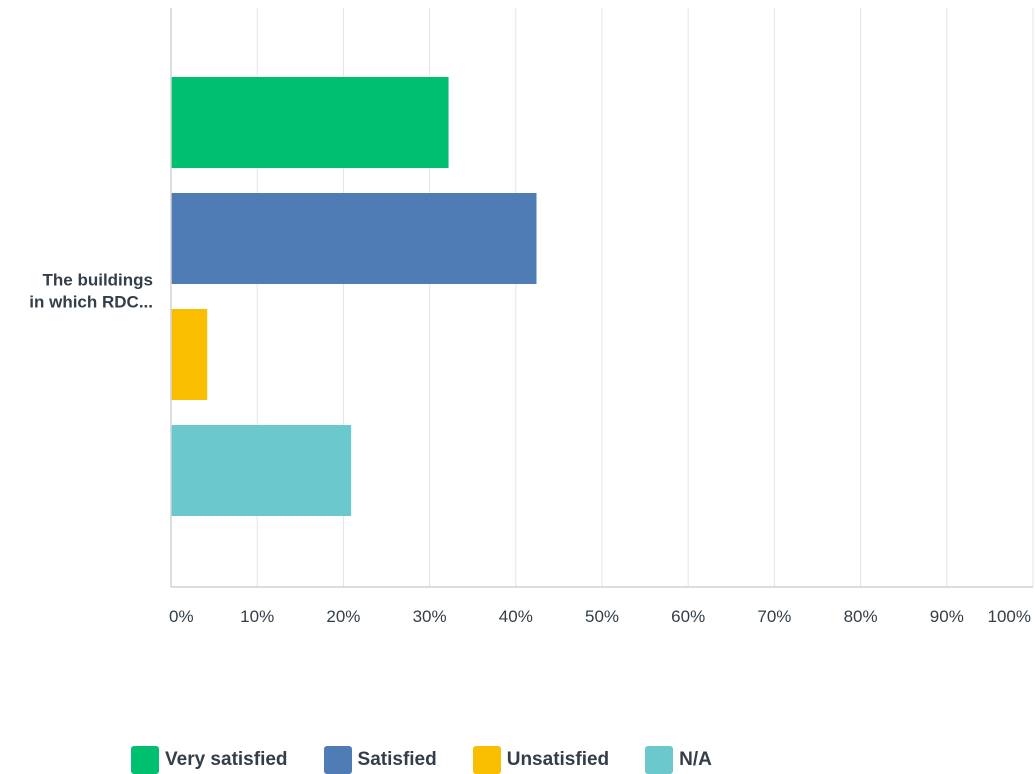 The image size is (1035, 774). What do you see at coordinates (678, 760) in the screenshot?
I see `legend-item: N/A` at bounding box center [678, 760].